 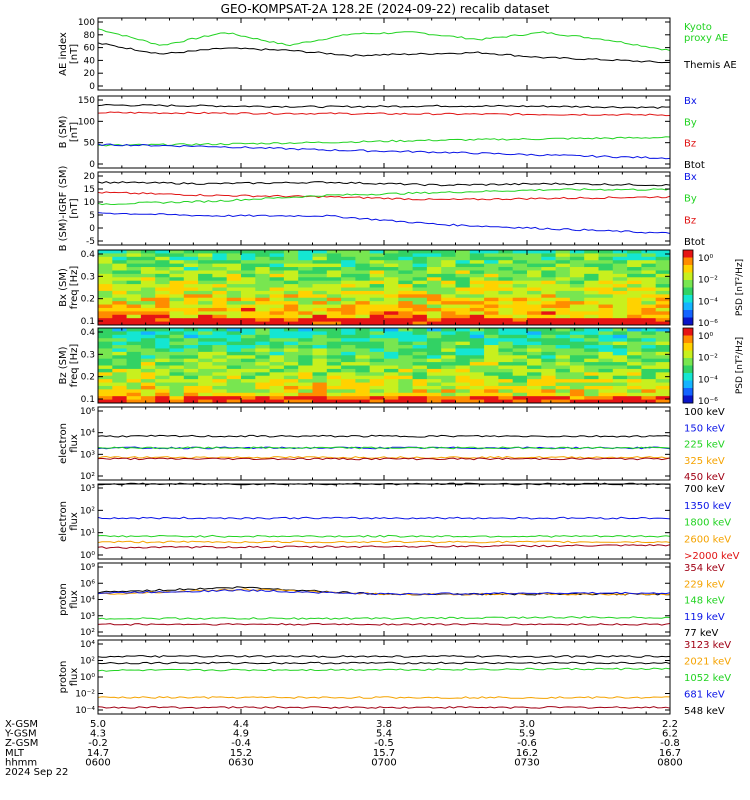 What do you see at coordinates (384, 151) in the screenshot?
I see `series-line` at bounding box center [384, 151].